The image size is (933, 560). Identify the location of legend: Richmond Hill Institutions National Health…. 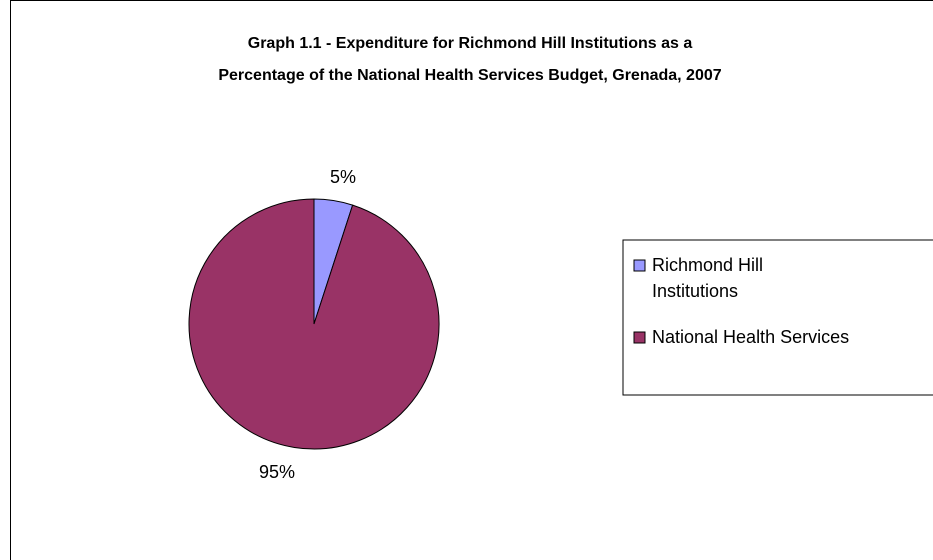
(777, 317).